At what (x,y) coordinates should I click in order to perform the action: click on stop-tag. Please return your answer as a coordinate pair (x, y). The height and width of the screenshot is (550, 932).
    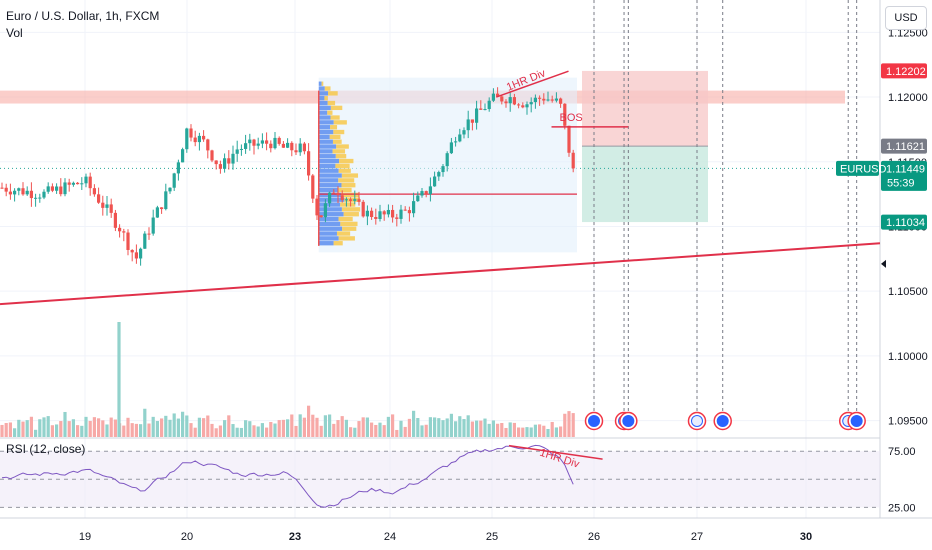
    Looking at the image, I should click on (904, 71).